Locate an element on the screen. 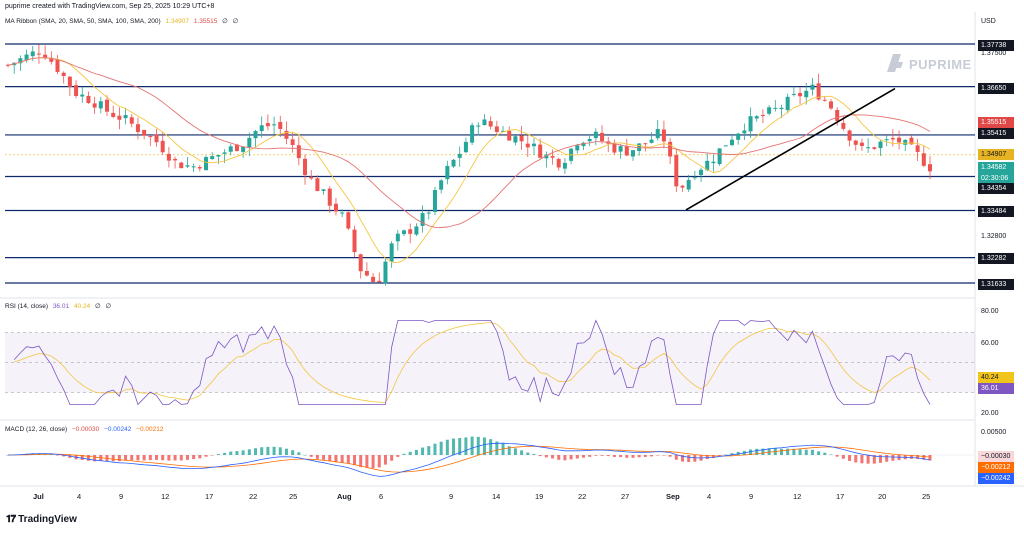 The height and width of the screenshot is (534, 1024). ma-ribbon-value-2: 1.35515 is located at coordinates (205, 21).